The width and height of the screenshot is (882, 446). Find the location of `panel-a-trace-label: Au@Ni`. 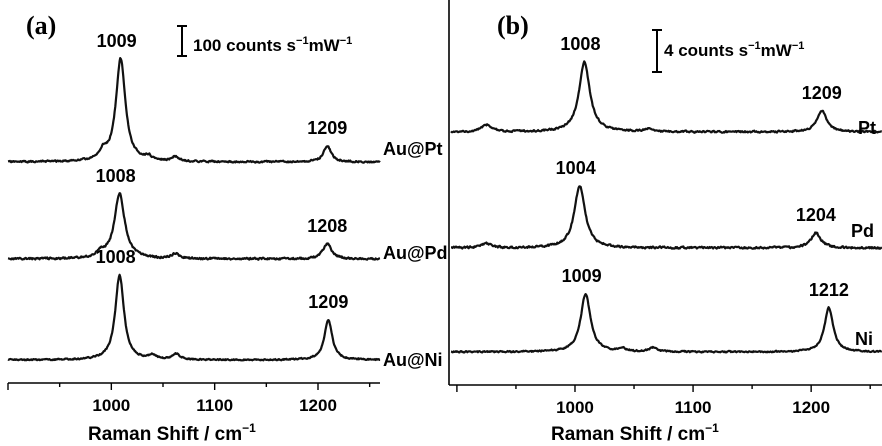

panel-a-trace-label: Au@Ni is located at coordinates (413, 360).